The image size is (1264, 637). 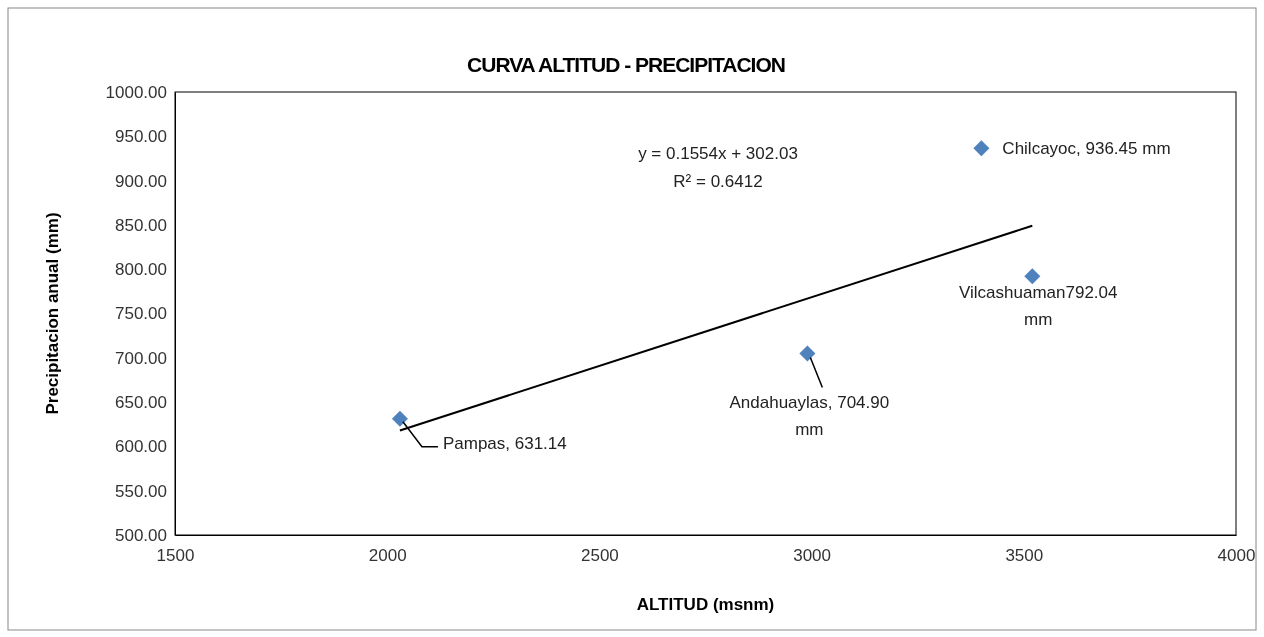 I want to click on y-tick-label: 600.00, so click(x=141, y=447).